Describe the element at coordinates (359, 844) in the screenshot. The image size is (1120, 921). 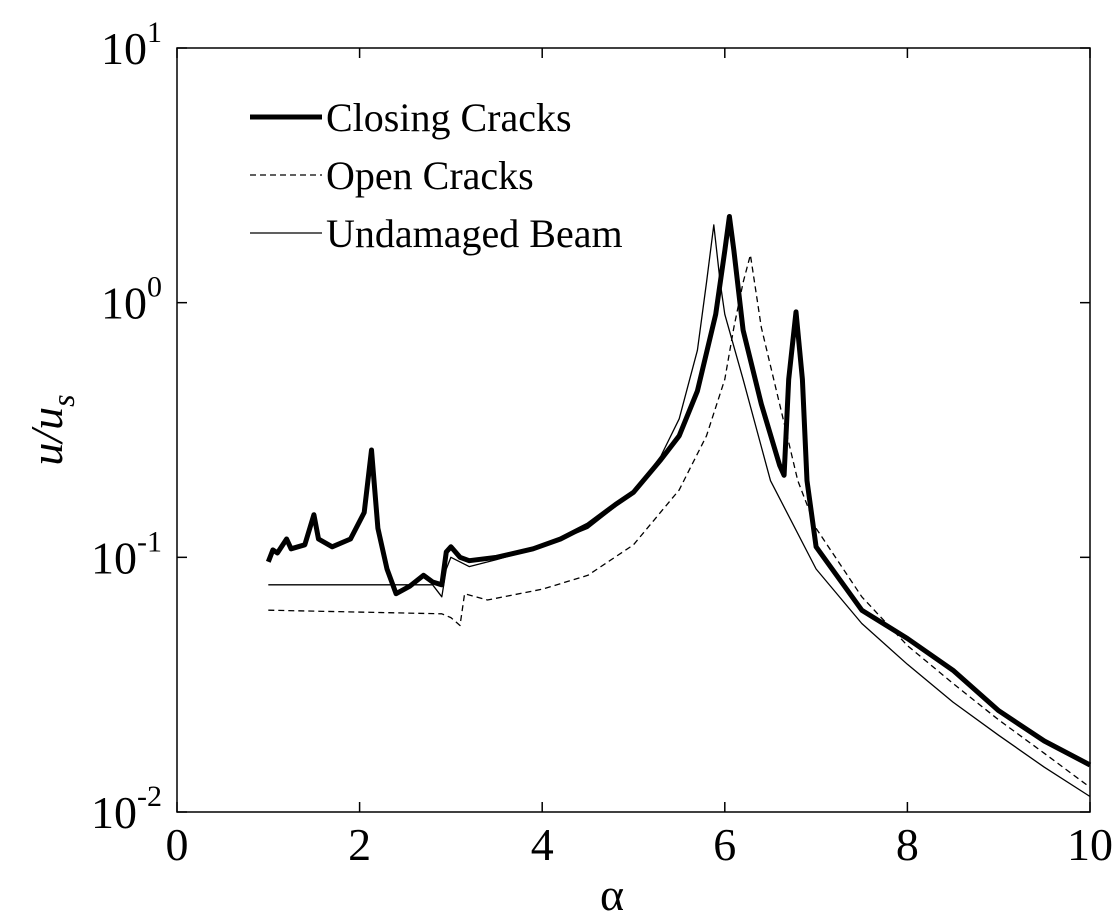
I see `x-tick-label: 2` at that location.